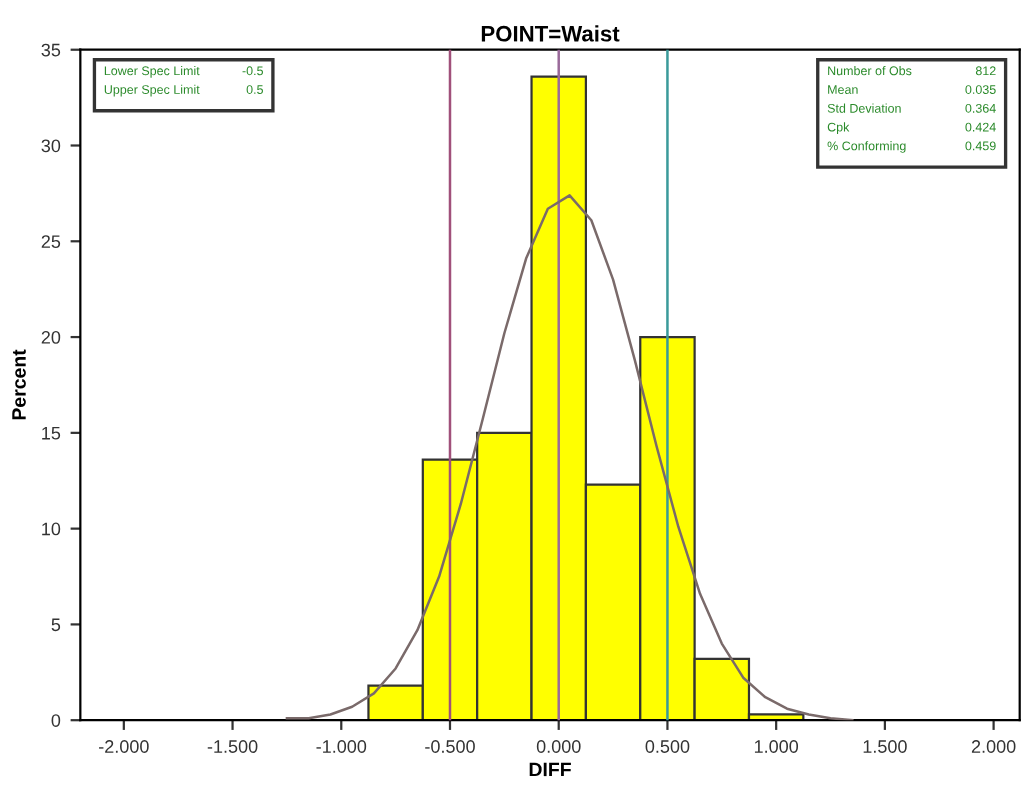 The image size is (1030, 802). I want to click on x-tick-label: -2.000, so click(124, 746).